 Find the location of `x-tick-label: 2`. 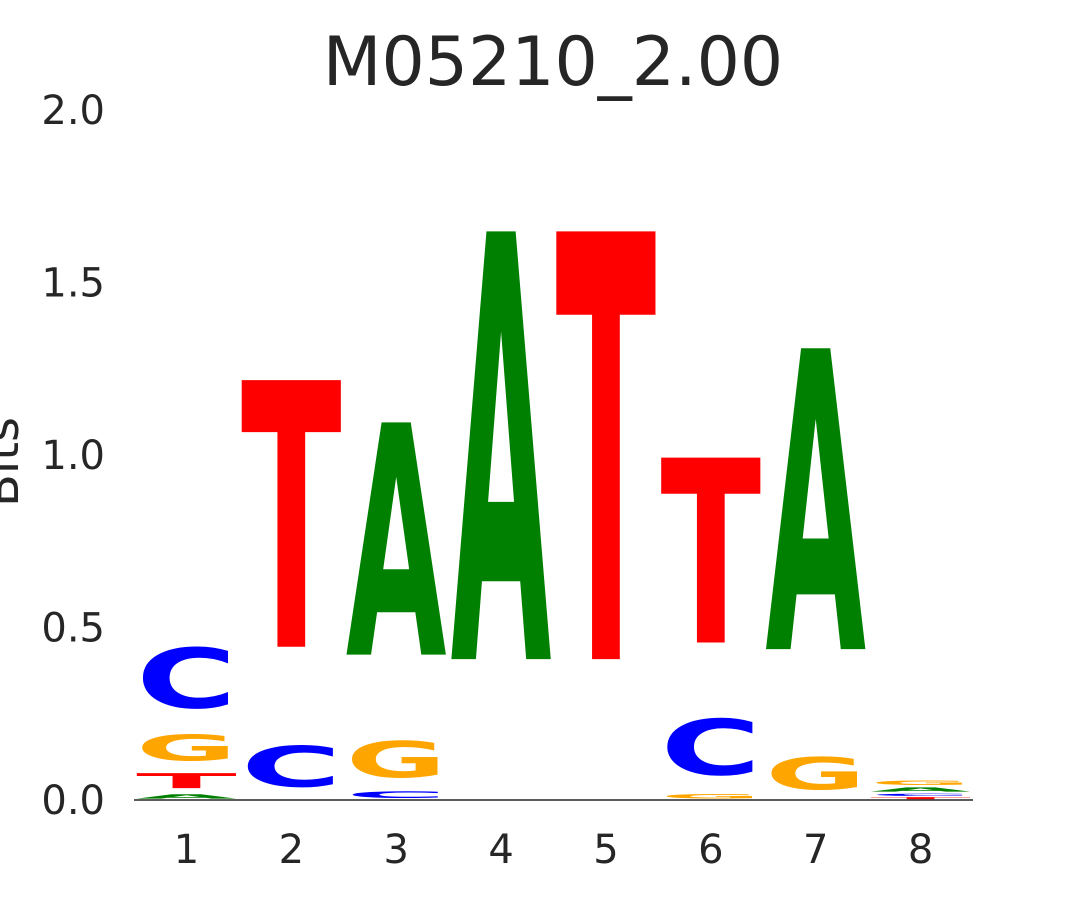

x-tick-label: 2 is located at coordinates (291, 850).